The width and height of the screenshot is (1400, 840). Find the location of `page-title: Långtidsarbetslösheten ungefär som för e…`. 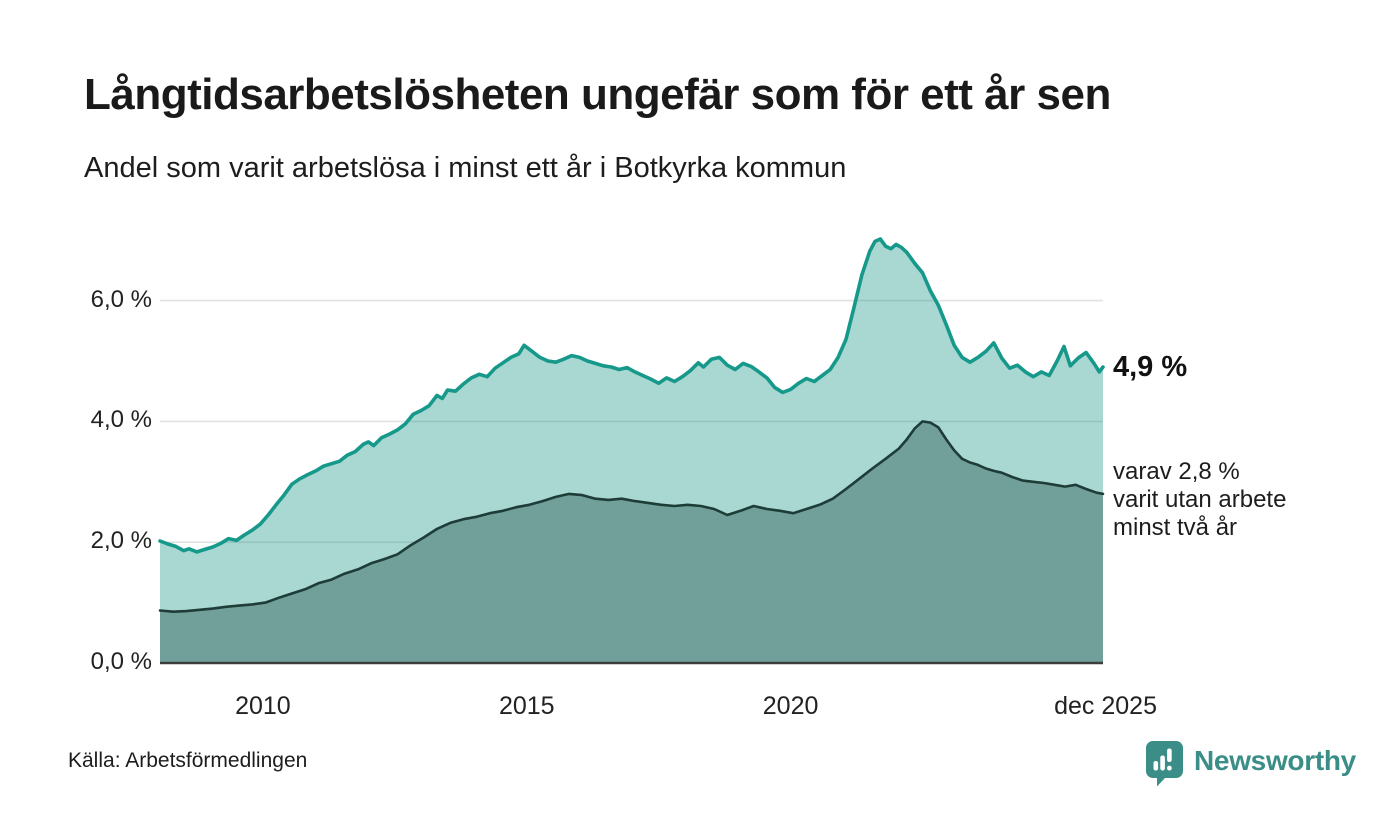

page-title: Långtidsarbetslösheten ungefär som för e… is located at coordinates (597, 94).